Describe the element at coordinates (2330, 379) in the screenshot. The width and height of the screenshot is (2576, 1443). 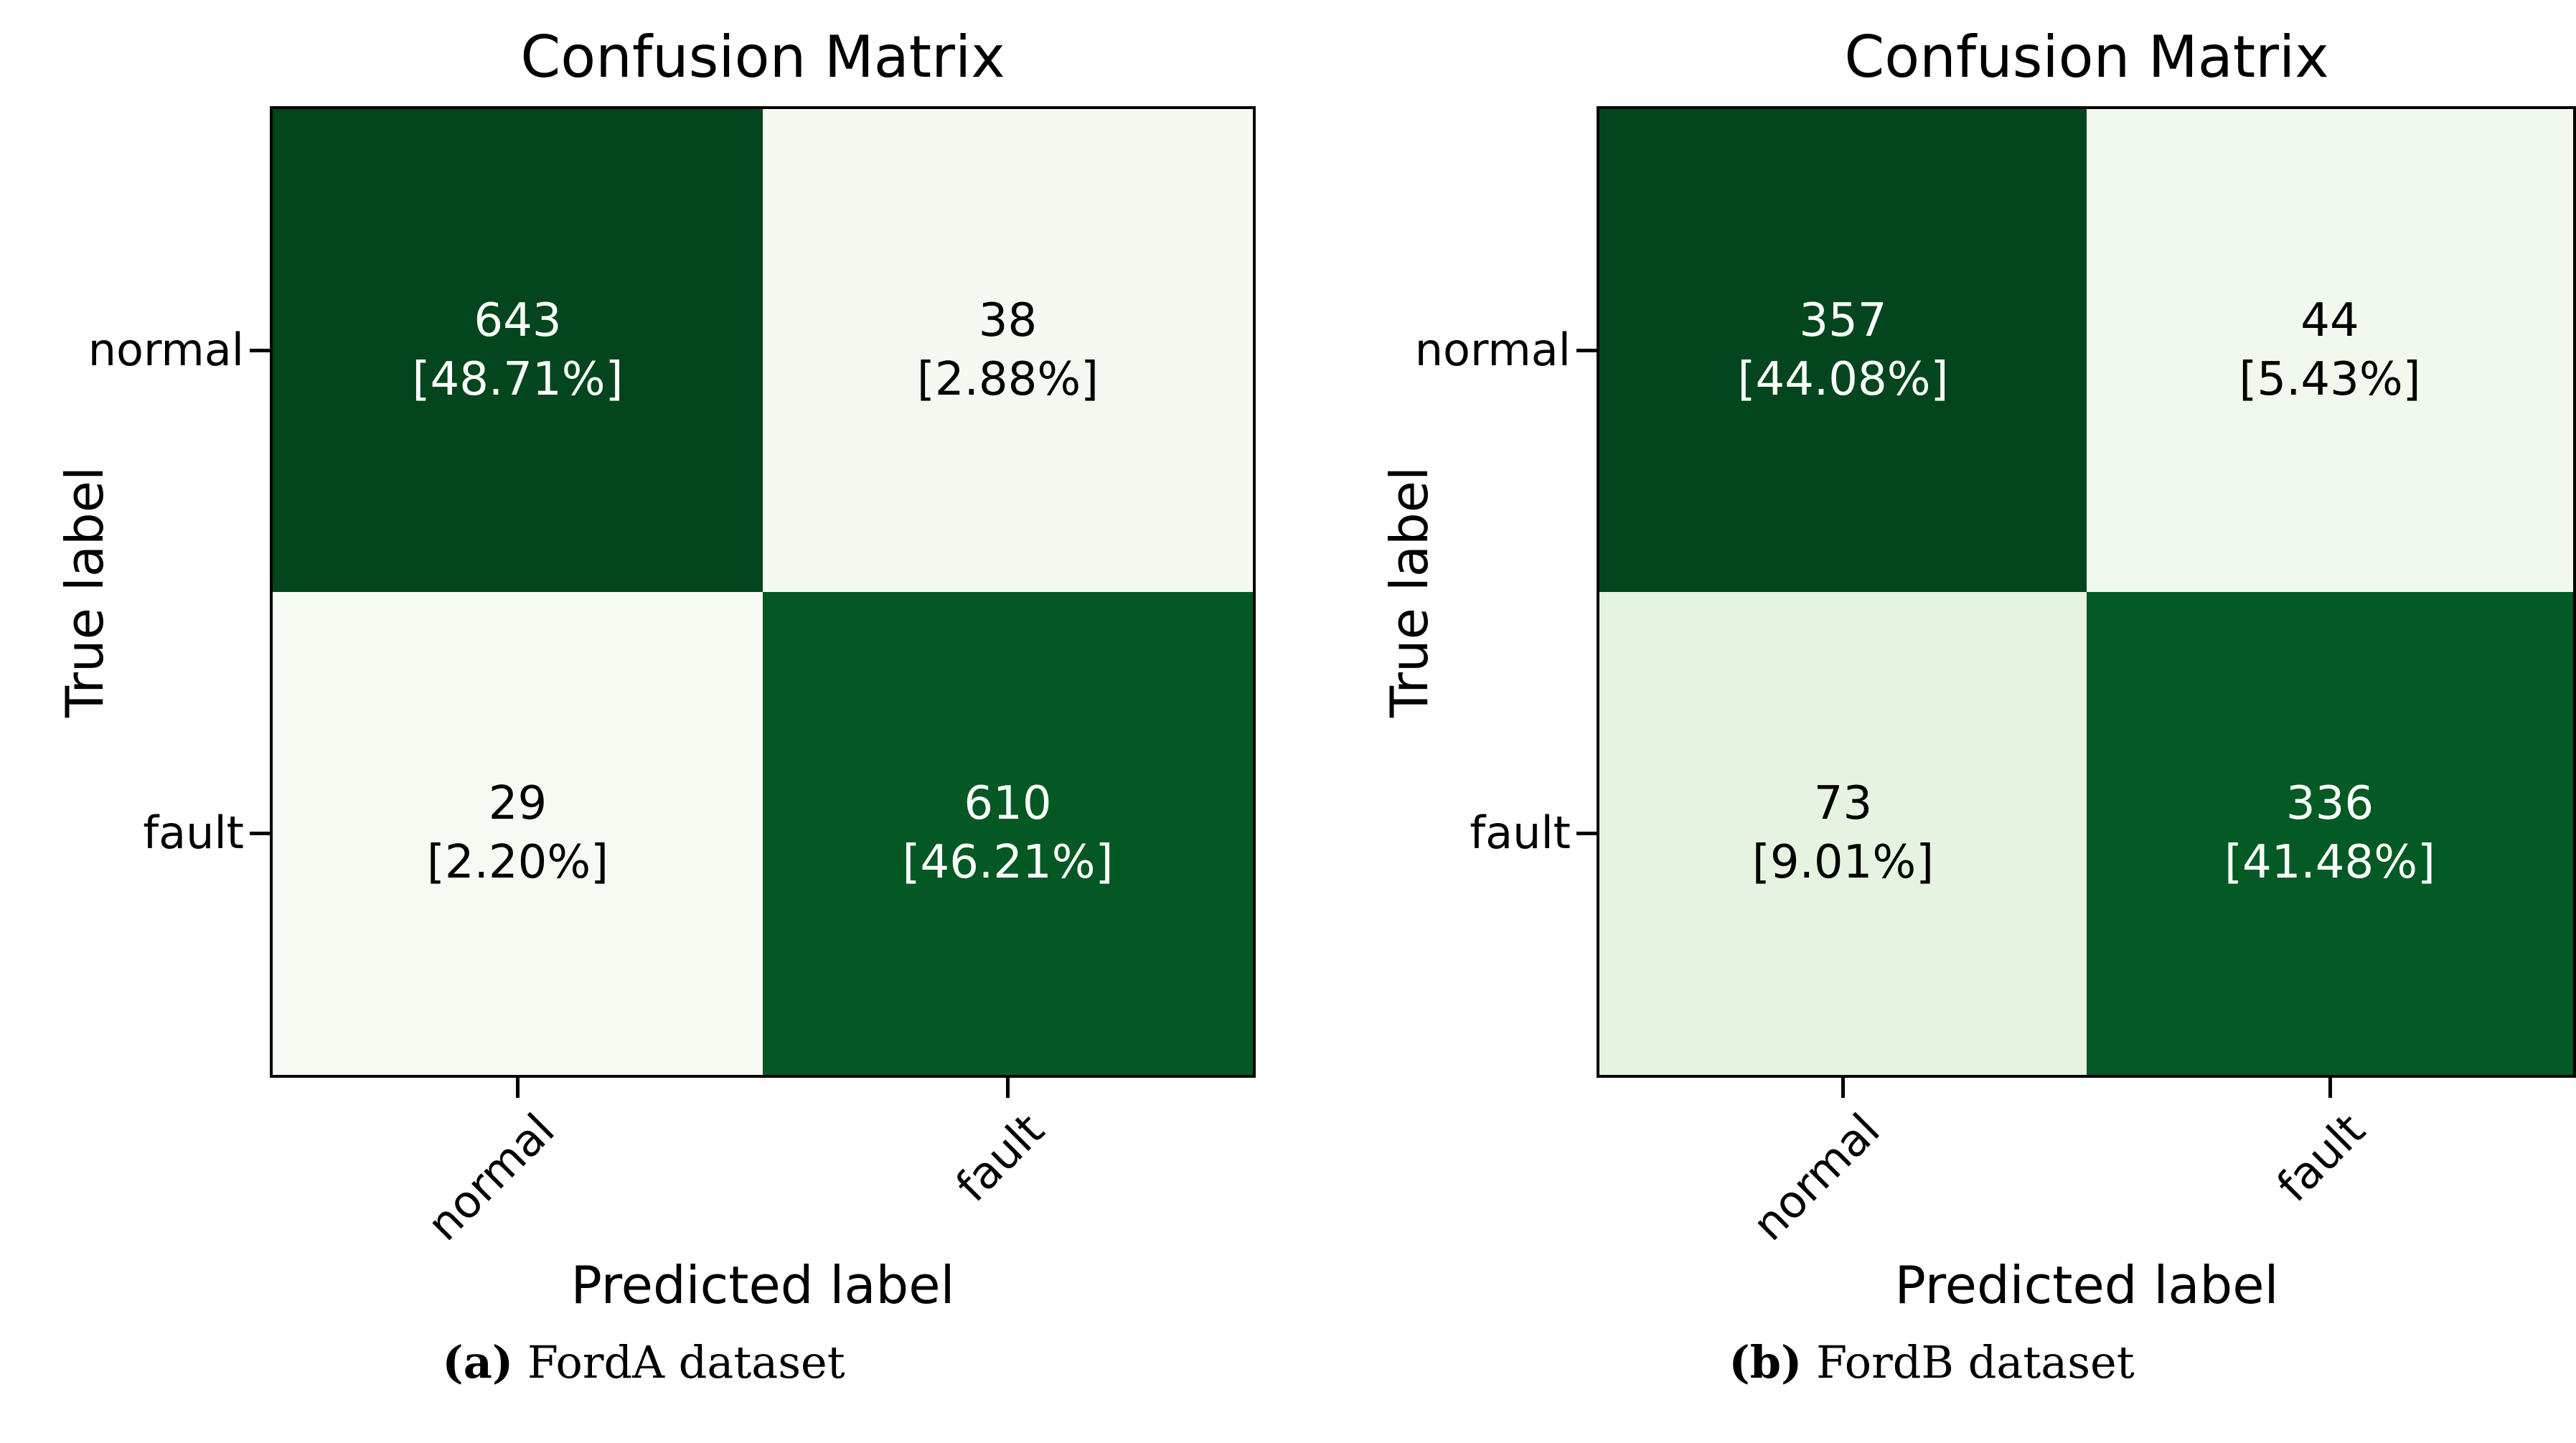
I see `cell-percent: [5.43%]` at that location.